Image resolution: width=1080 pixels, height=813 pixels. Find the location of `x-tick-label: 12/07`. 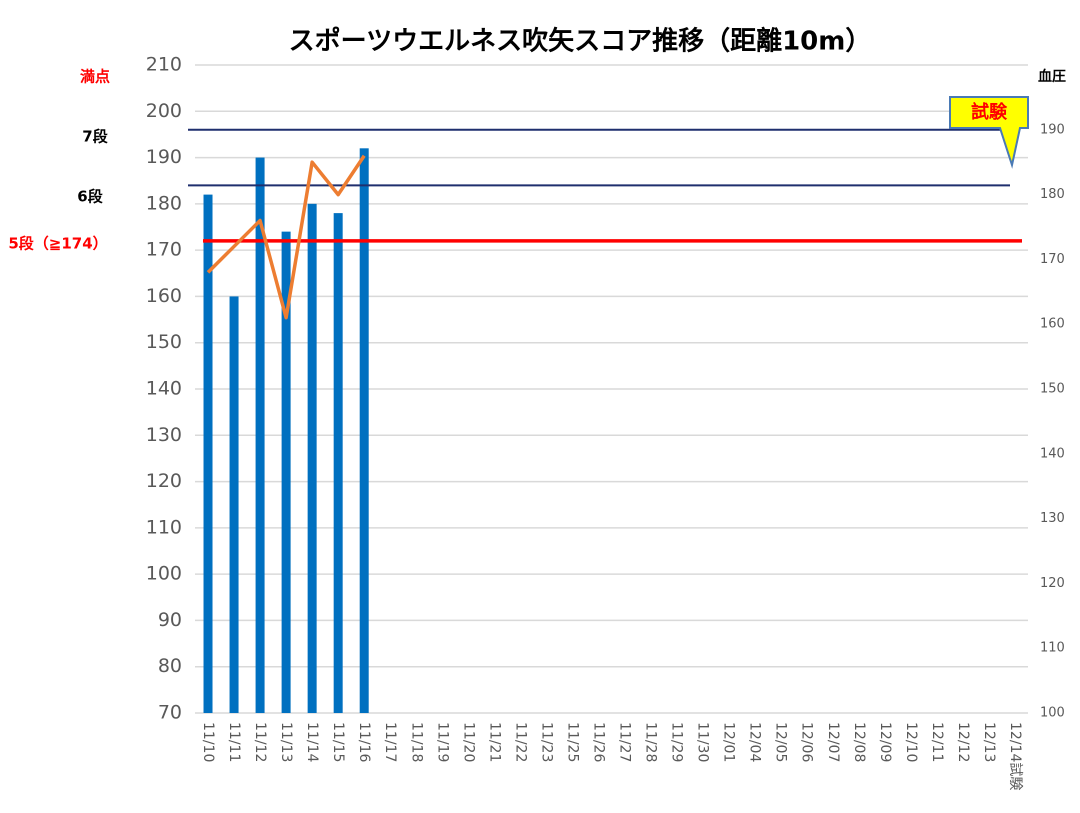

x-tick-label: 12/07 is located at coordinates (833, 742).